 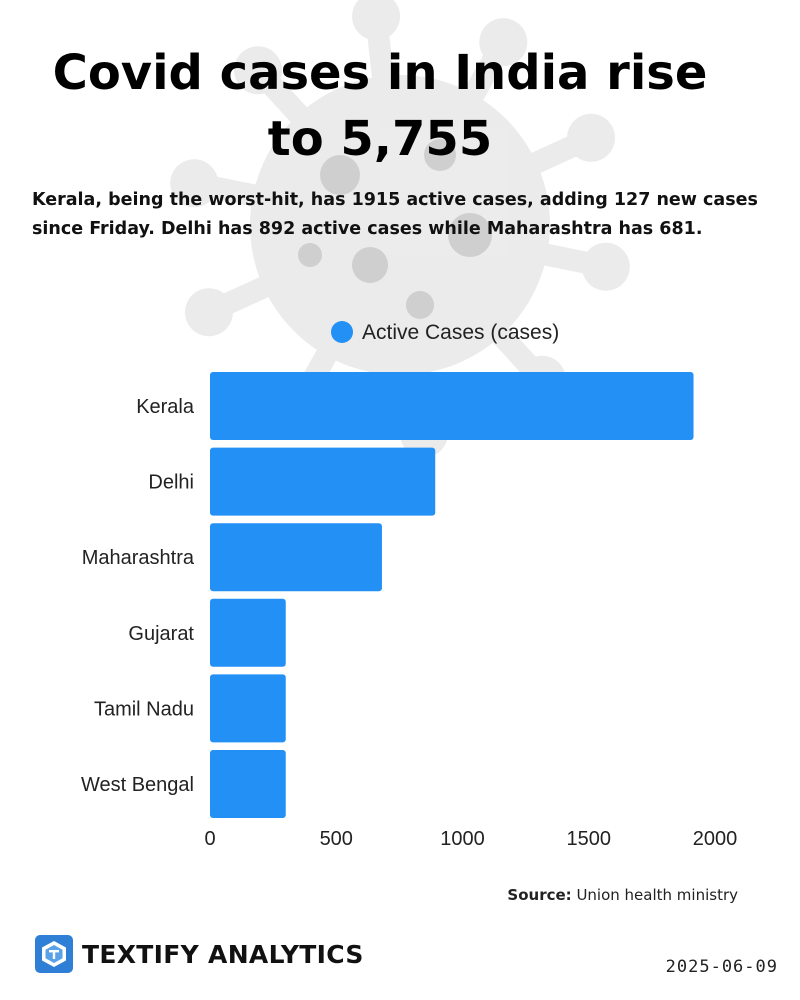 What do you see at coordinates (715, 839) in the screenshot?
I see `x-tick-label: 2000` at bounding box center [715, 839].